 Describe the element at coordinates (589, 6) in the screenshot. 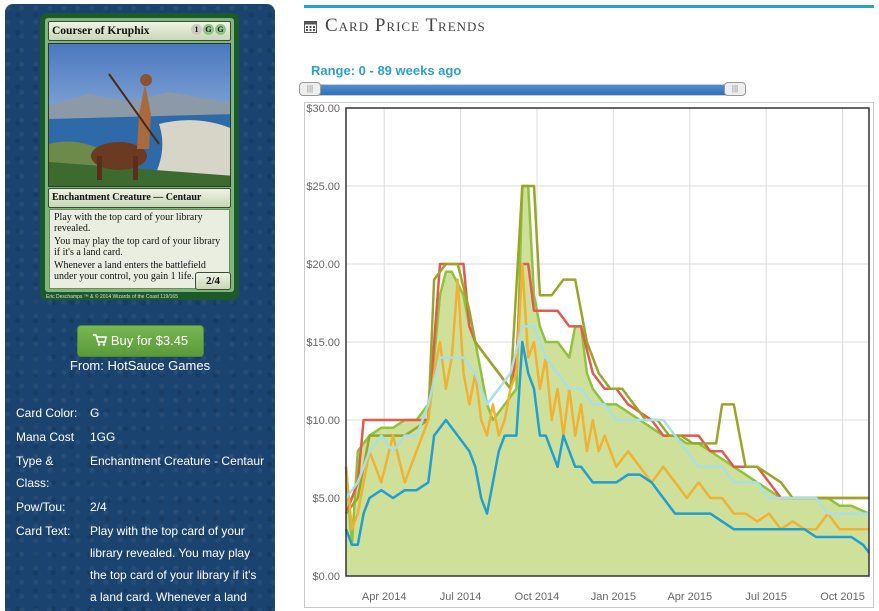

I see `section-divider` at that location.